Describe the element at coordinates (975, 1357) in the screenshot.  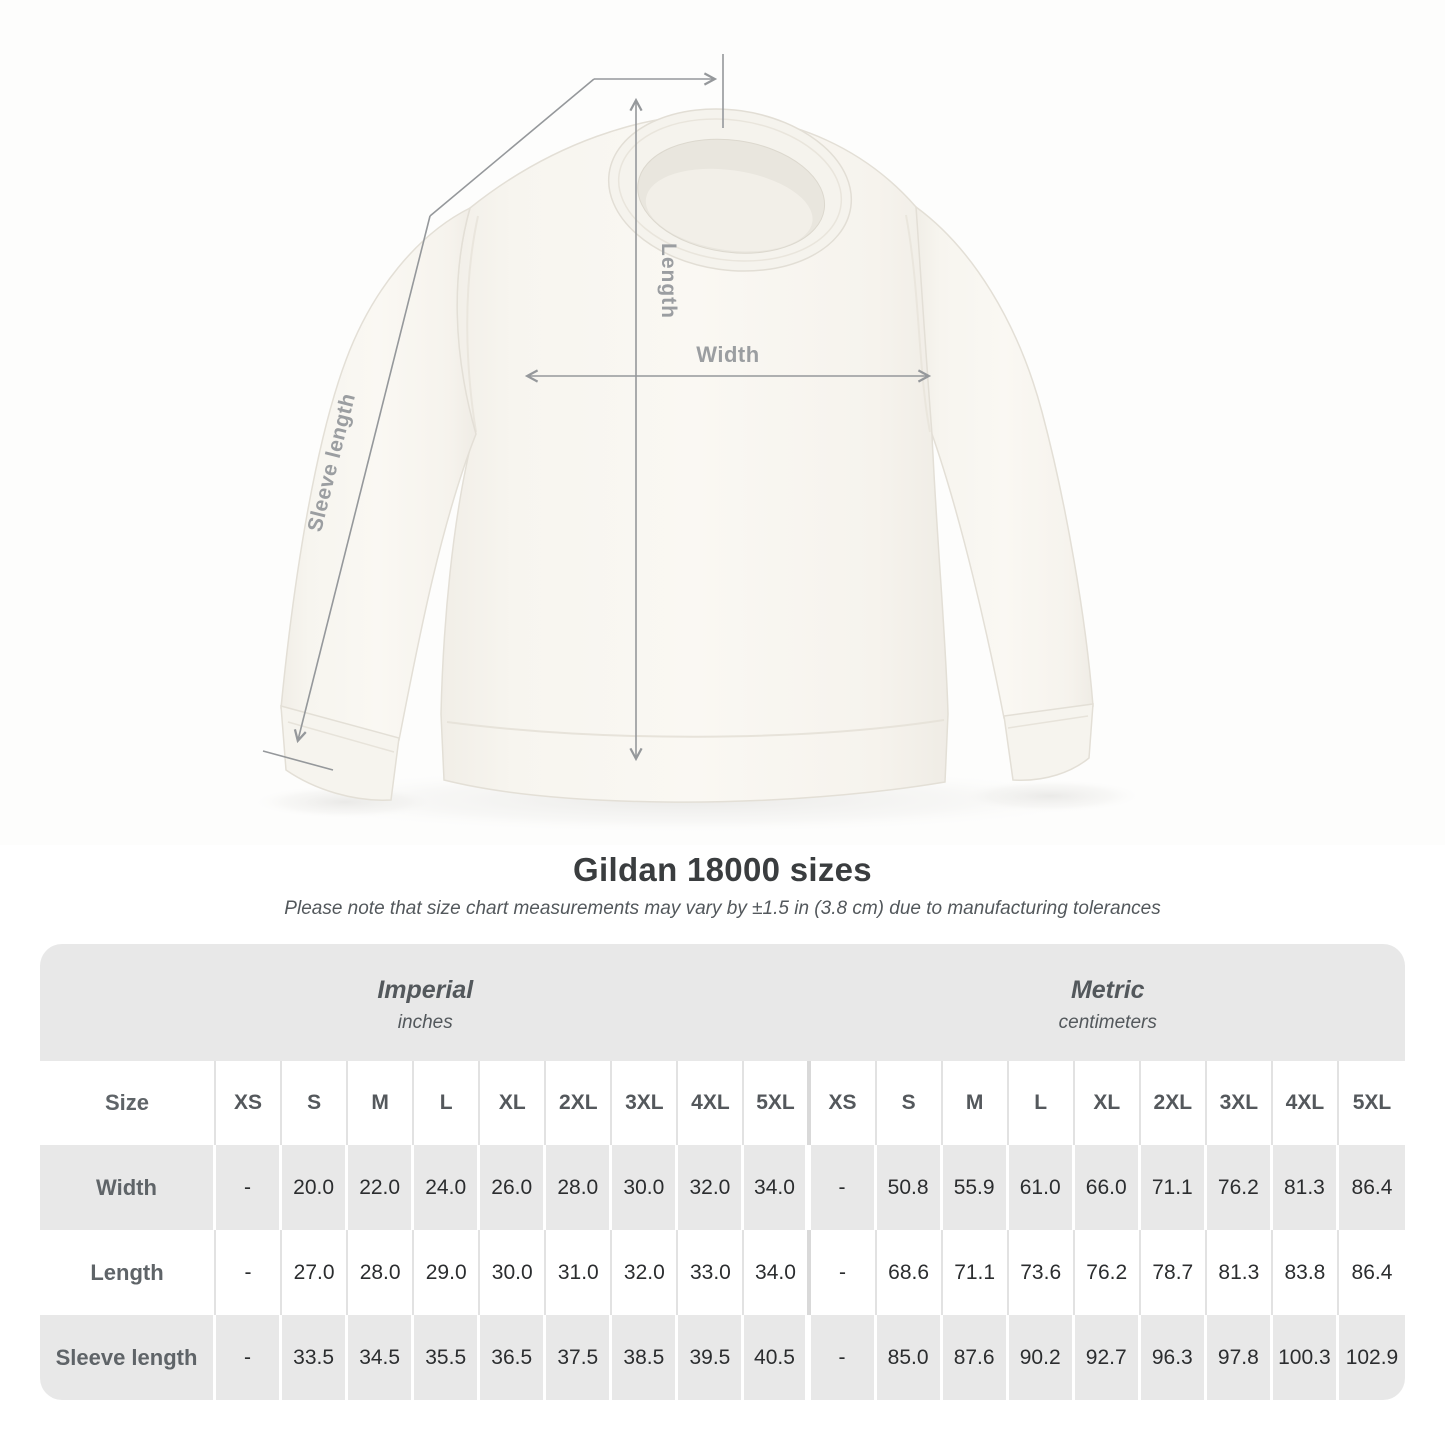
I see `value-cell: 87.6` at that location.